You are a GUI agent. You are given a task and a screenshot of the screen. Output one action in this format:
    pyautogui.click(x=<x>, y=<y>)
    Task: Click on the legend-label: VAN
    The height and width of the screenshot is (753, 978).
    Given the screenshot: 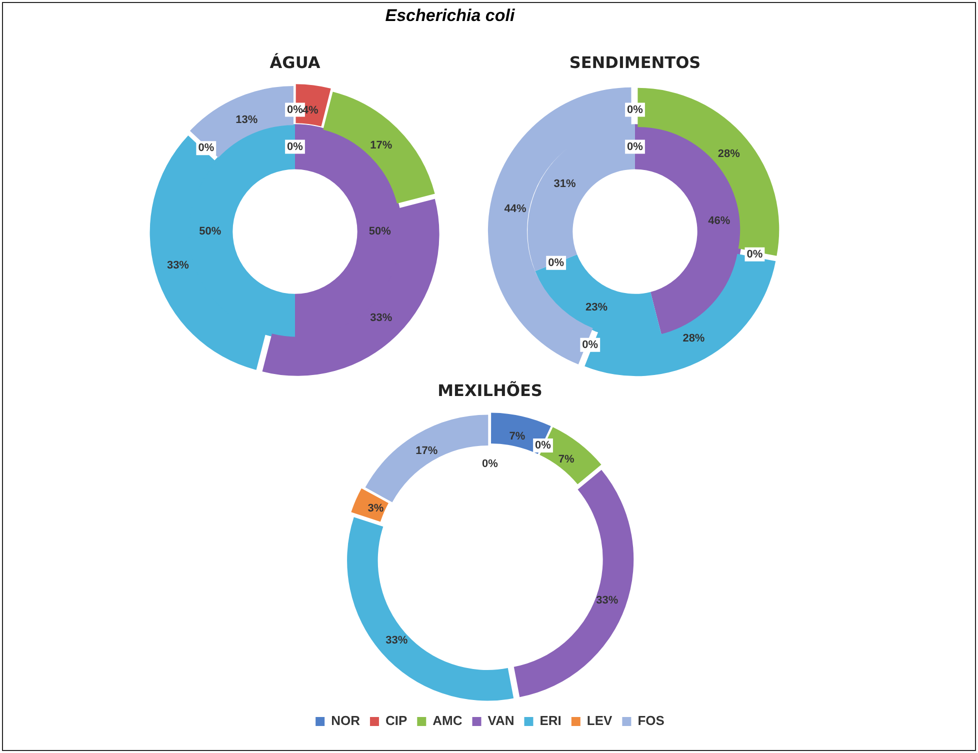 What is the action you would take?
    pyautogui.click(x=501, y=720)
    